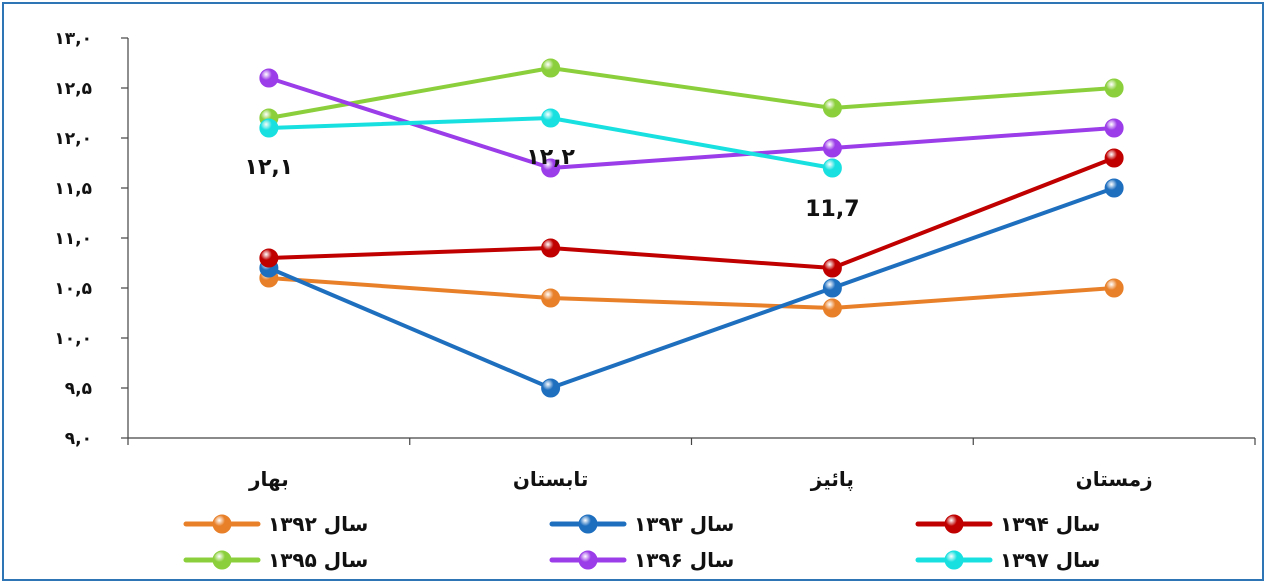  I want to click on y-tick-label: ۹,۰, so click(78, 439).